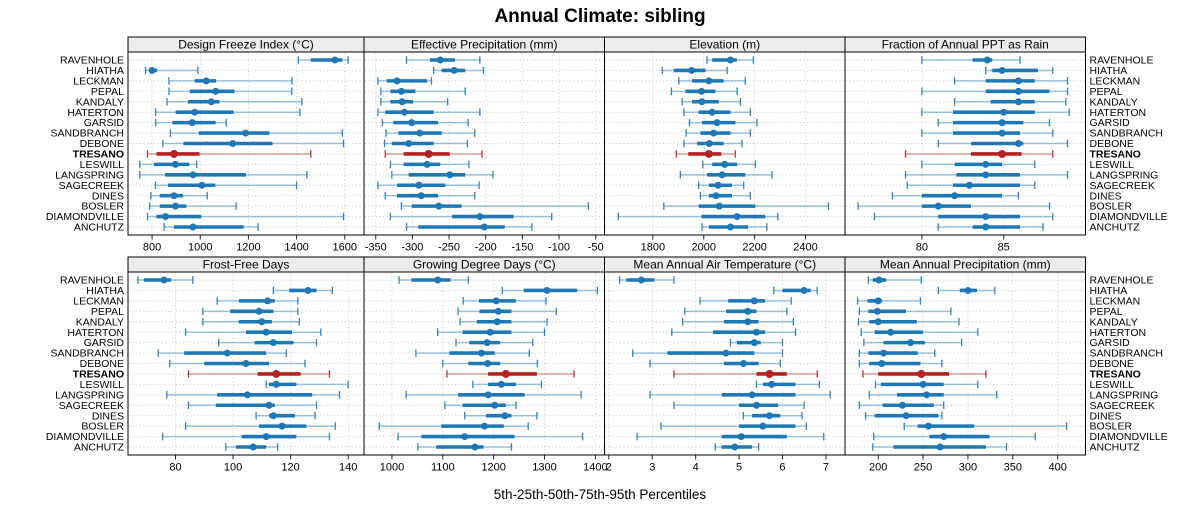 The width and height of the screenshot is (1200, 525). What do you see at coordinates (1122, 61) in the screenshot?
I see `site-label-right-ravenhole: RAVENHOLE` at bounding box center [1122, 61].